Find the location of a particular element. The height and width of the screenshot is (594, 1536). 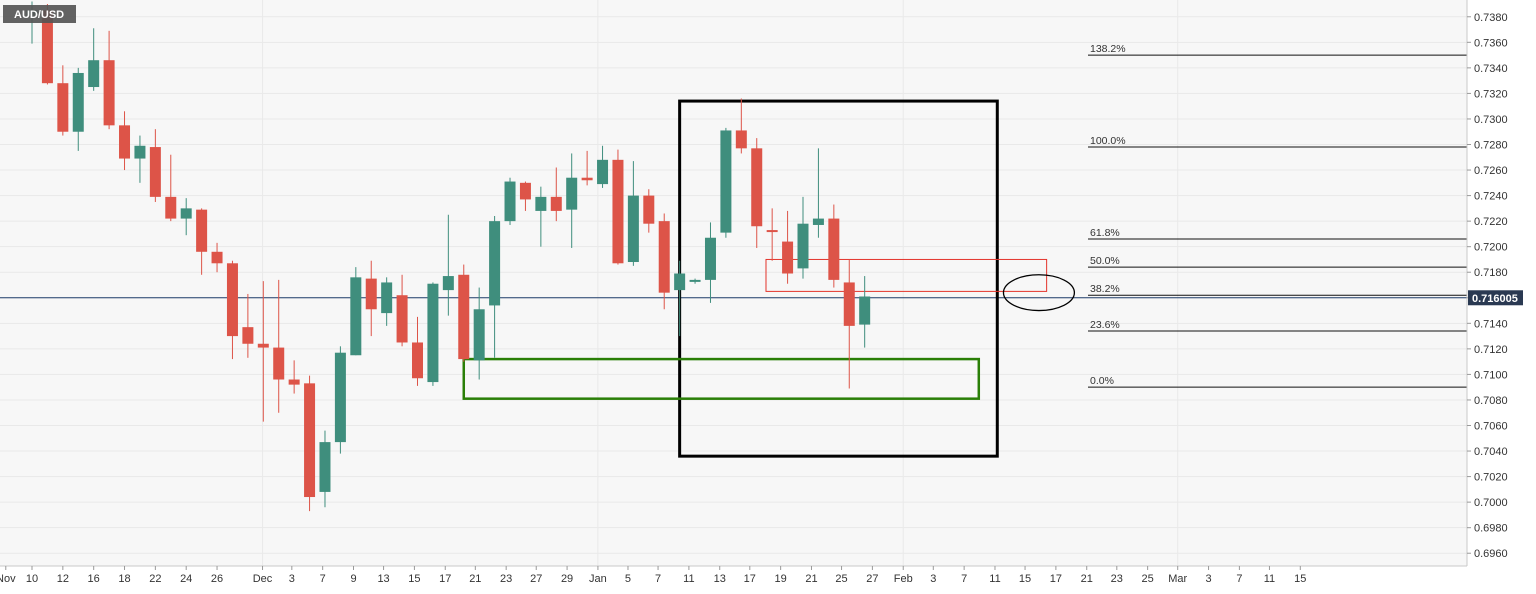

price-tag: 0.716005 is located at coordinates (1495, 298).